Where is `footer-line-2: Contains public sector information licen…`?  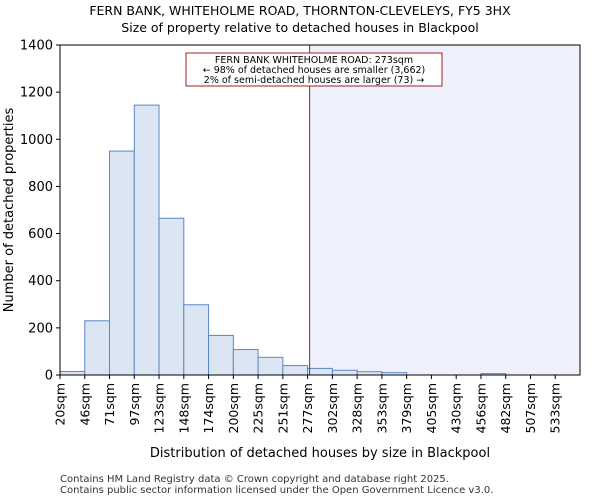
footer-line-2: Contains public sector information licen… is located at coordinates (277, 490).